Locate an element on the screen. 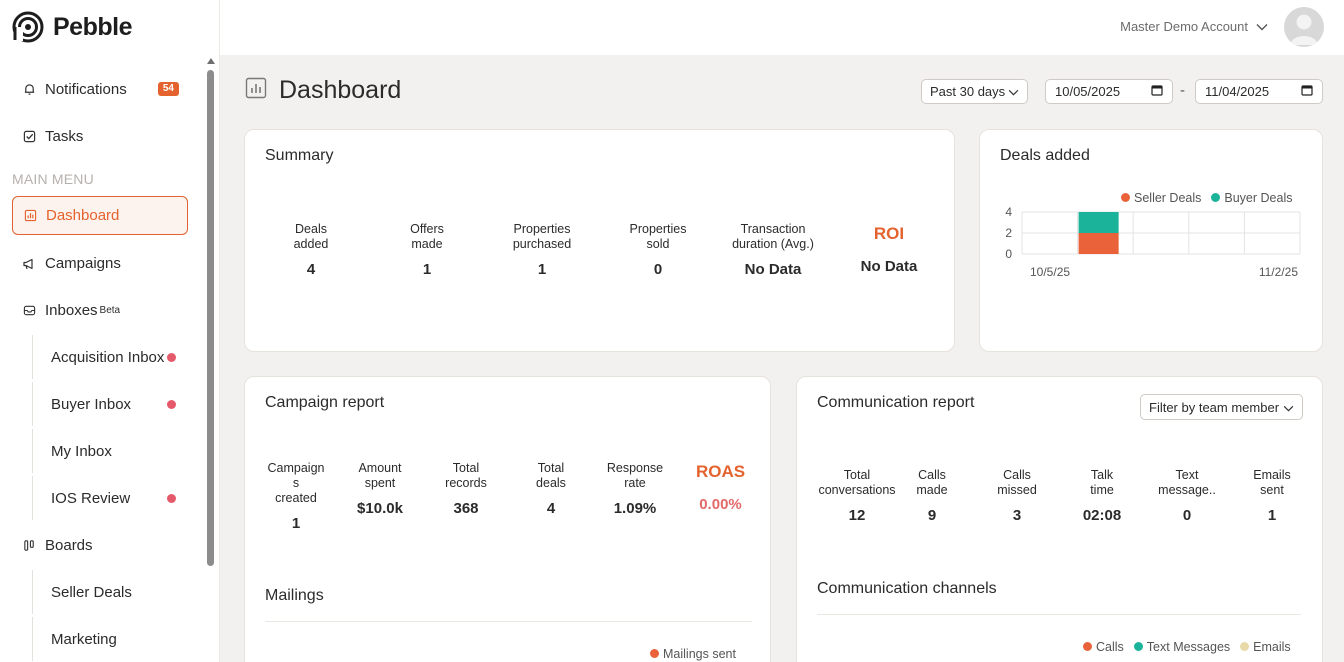  roas-value: 0.00% is located at coordinates (720, 504).